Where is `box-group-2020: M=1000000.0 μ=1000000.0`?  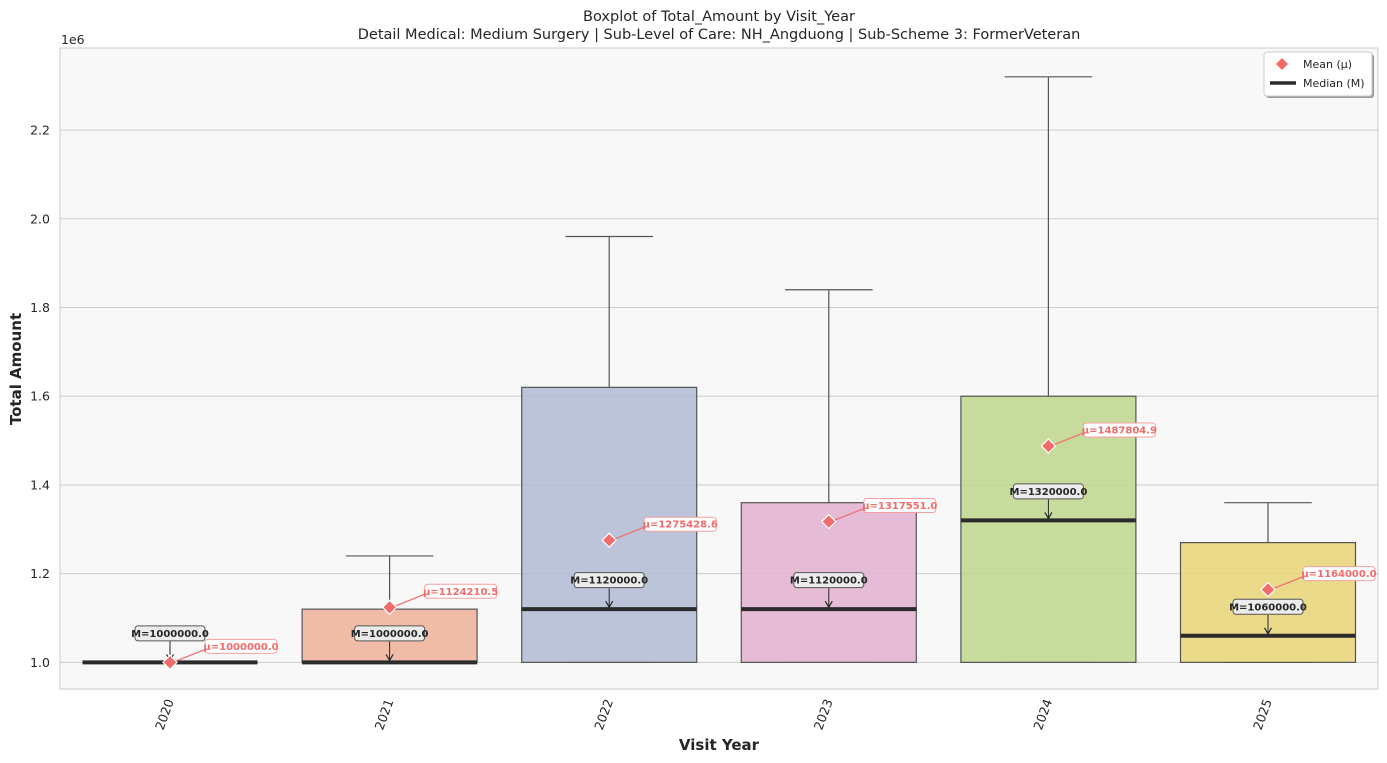 box-group-2020: M=1000000.0 μ=1000000.0 is located at coordinates (180, 648).